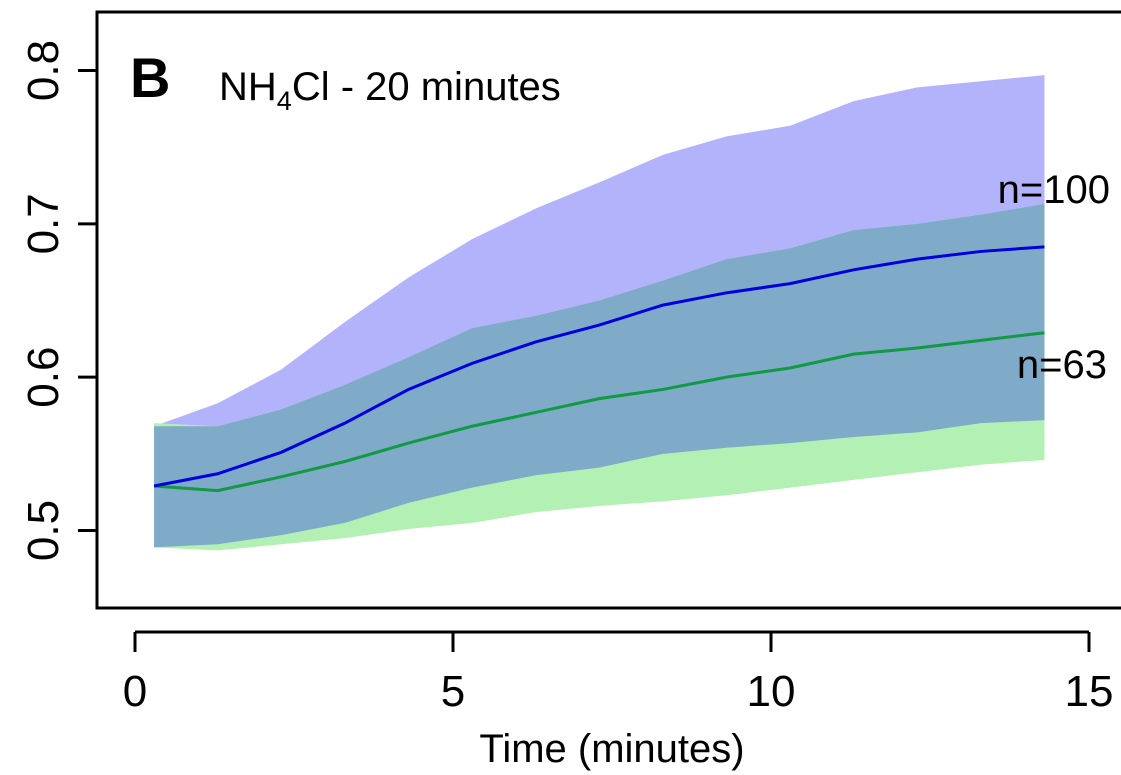 This screenshot has height=775, width=1121. I want to click on y-axis: 0.5 0.6 0.7 0.8, so click(58, 300).